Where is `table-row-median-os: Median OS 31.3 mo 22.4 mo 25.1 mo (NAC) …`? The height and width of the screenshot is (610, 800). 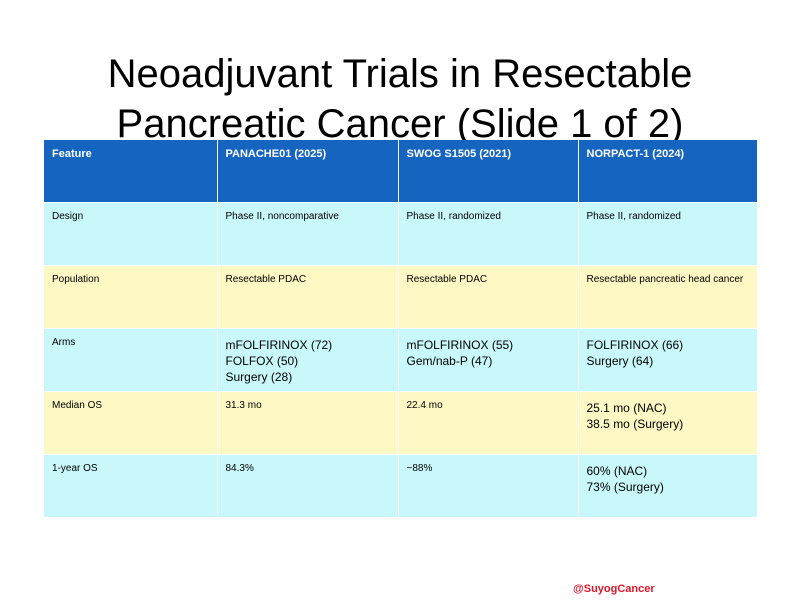
table-row-median-os: Median OS 31.3 mo 22.4 mo 25.1 mo (NAC) … is located at coordinates (400, 423).